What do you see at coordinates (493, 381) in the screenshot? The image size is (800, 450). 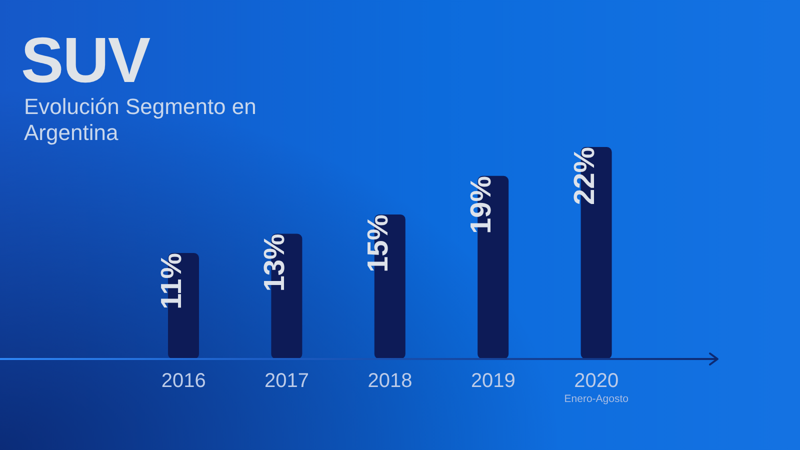 I see `x-tick-label: 2019` at bounding box center [493, 381].